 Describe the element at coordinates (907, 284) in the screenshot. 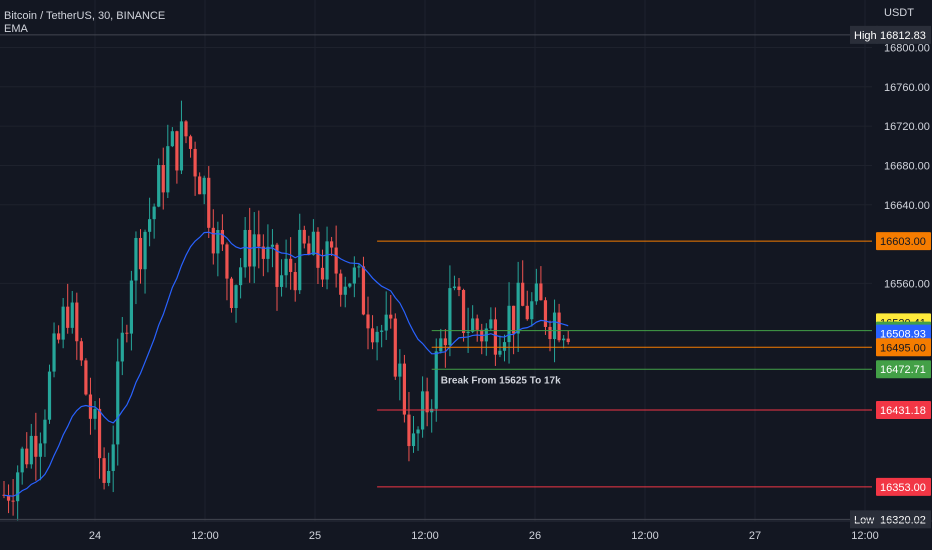

I see `y-tick-label: 16560.00` at that location.